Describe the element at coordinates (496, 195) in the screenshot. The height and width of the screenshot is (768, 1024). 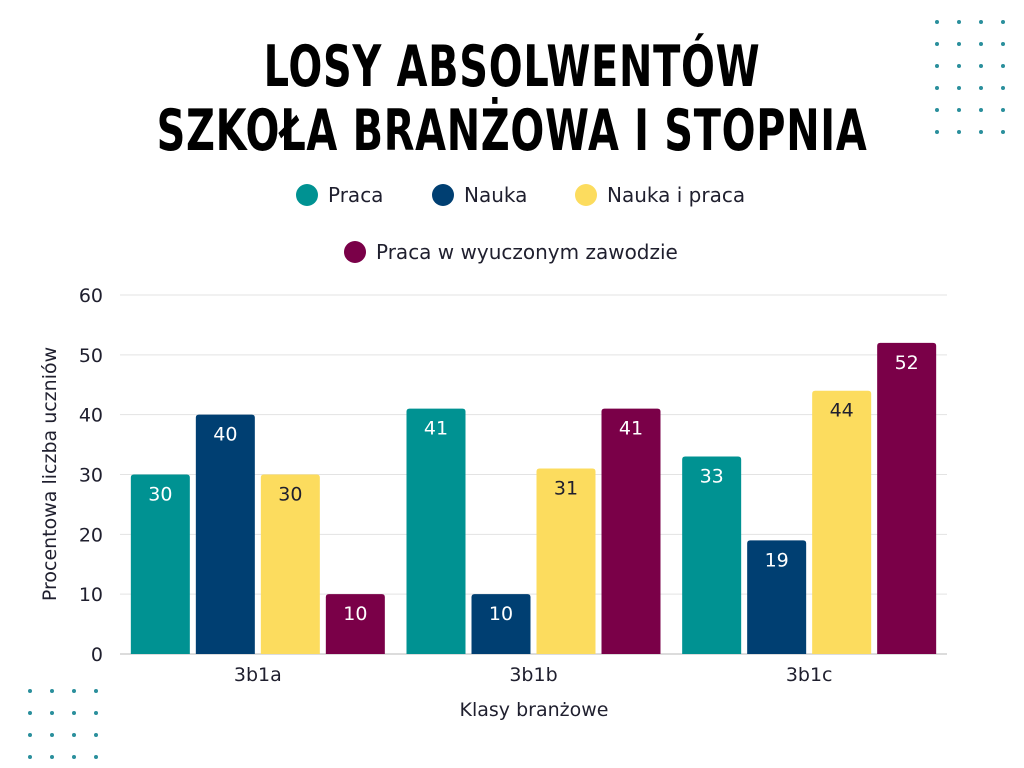
I see `legend-label-nauka: Nauka` at that location.